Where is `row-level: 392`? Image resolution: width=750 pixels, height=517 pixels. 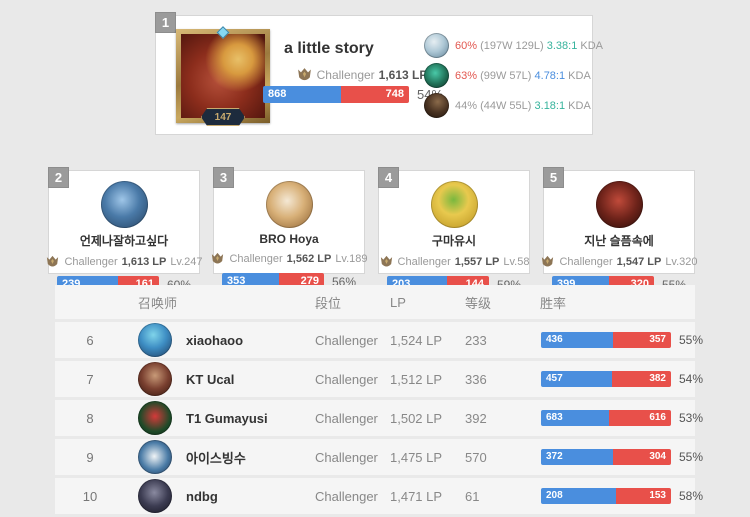
row-level: 392 is located at coordinates (476, 418).